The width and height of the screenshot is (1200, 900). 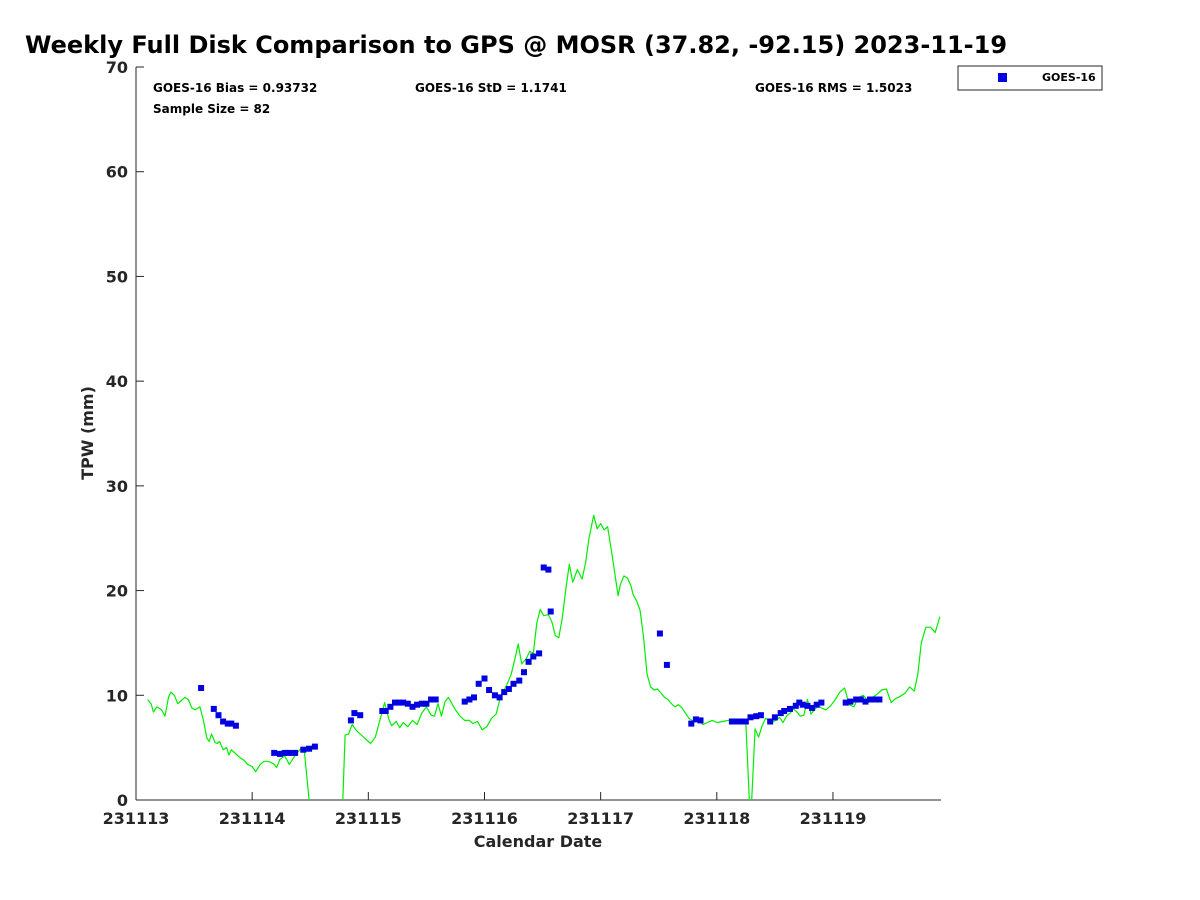 I want to click on std-stat: GOES-16 StD = 1.1741, so click(x=491, y=88).